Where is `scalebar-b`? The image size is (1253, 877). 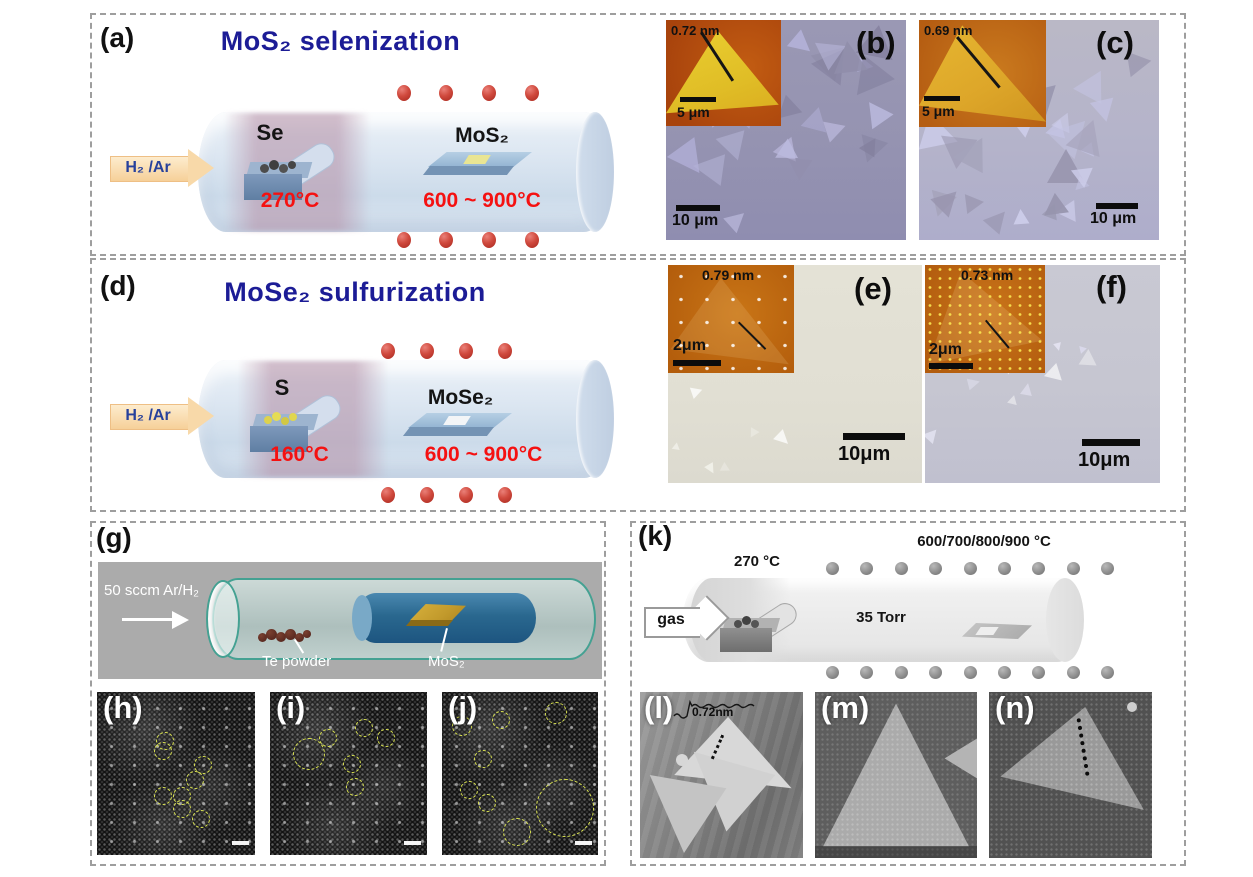
scalebar-b is located at coordinates (698, 208).